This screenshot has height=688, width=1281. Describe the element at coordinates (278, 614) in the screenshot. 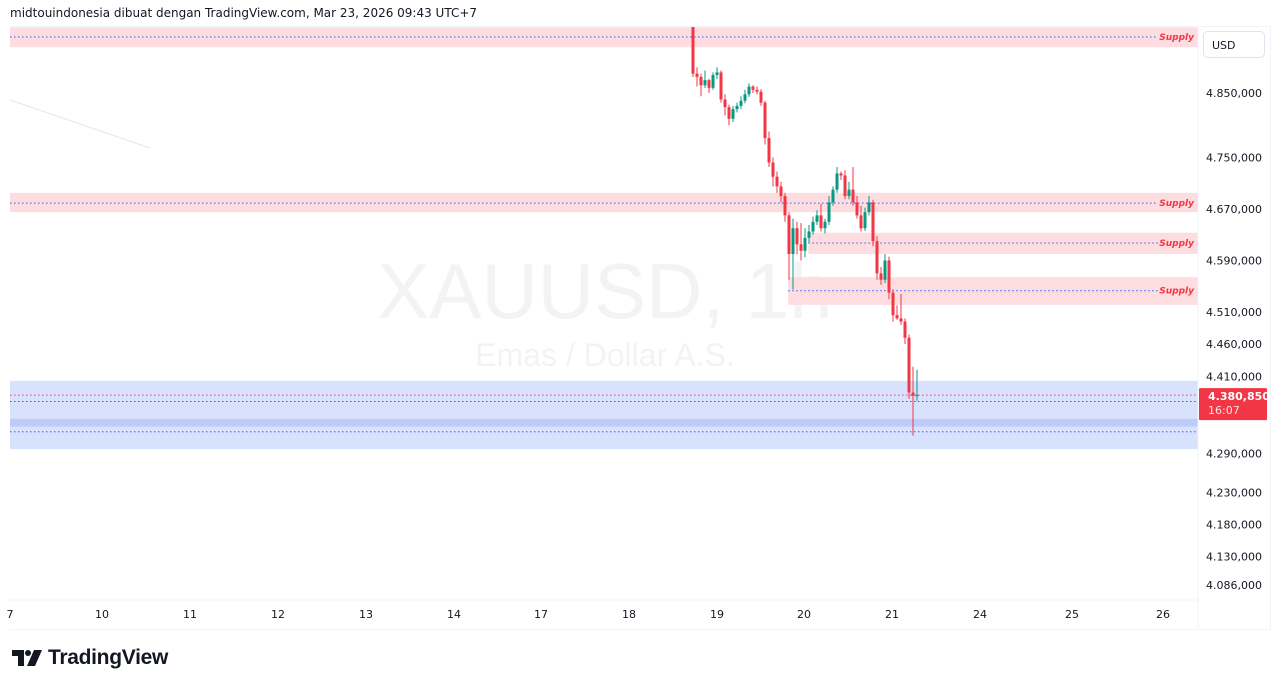

I see `time-tick-label: 12` at that location.